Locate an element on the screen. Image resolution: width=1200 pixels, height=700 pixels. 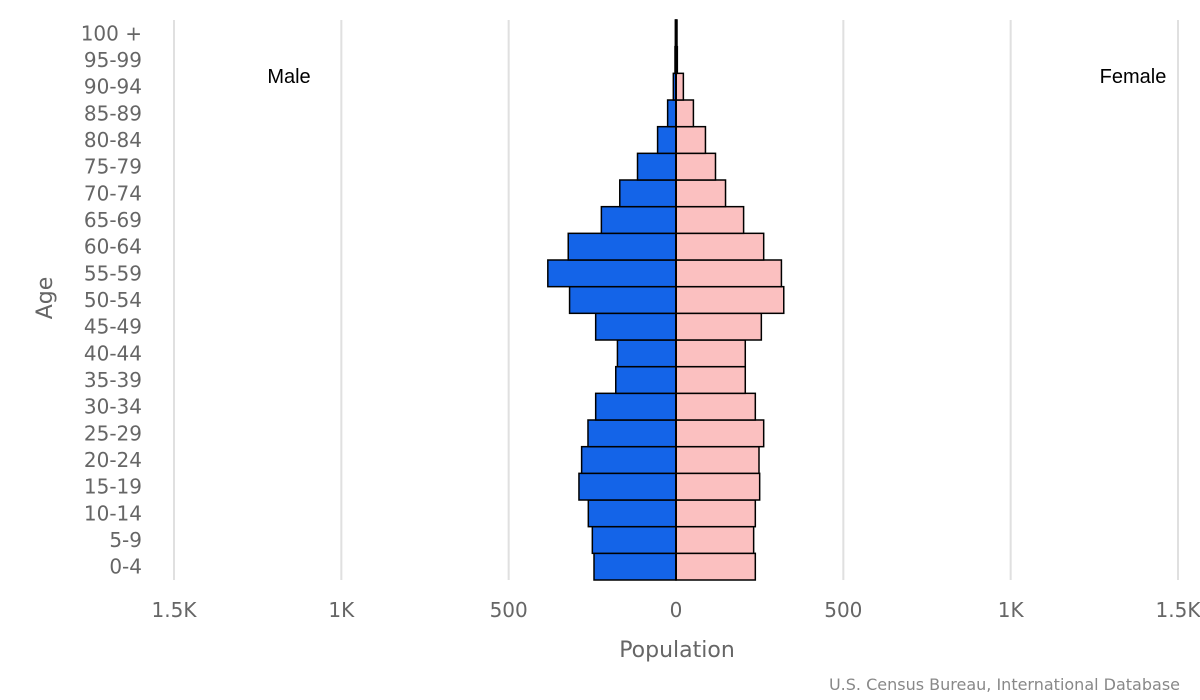
age-tick-label: 100 + is located at coordinates (111, 33).